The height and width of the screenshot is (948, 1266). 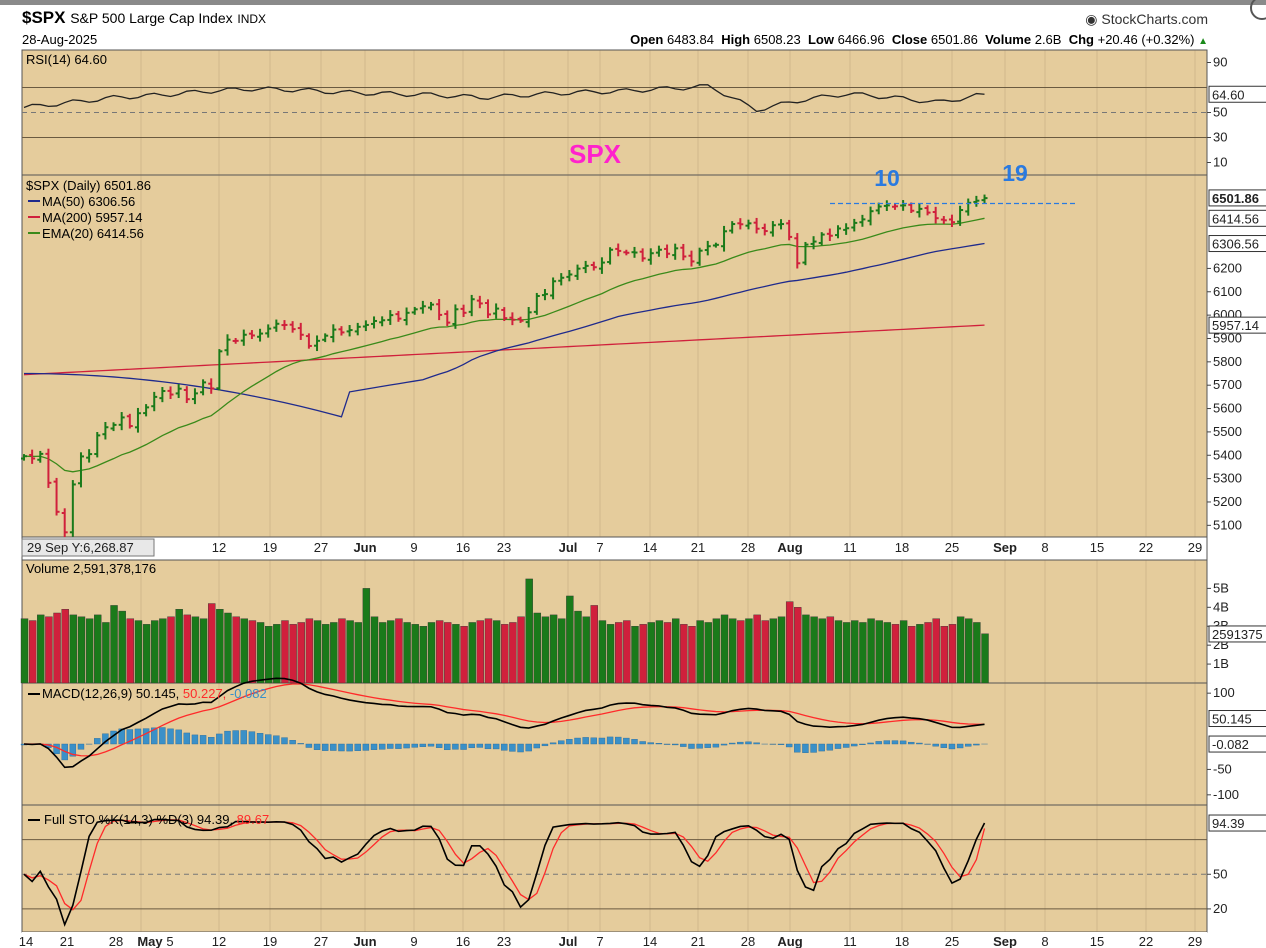 I want to click on y-tick-label: -50, so click(x=1222, y=768).